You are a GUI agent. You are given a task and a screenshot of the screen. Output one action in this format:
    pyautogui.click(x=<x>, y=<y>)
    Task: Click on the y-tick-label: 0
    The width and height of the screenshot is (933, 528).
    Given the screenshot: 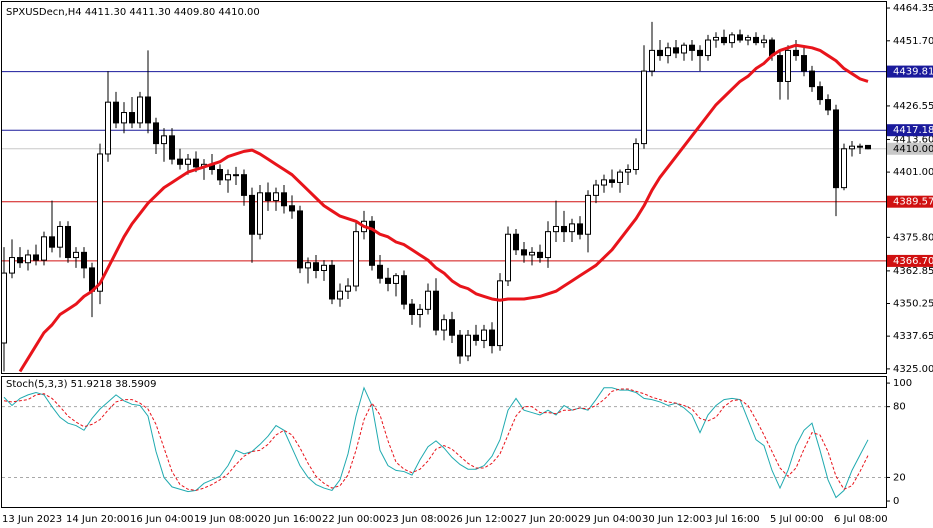 What is the action you would take?
    pyautogui.click(x=896, y=501)
    